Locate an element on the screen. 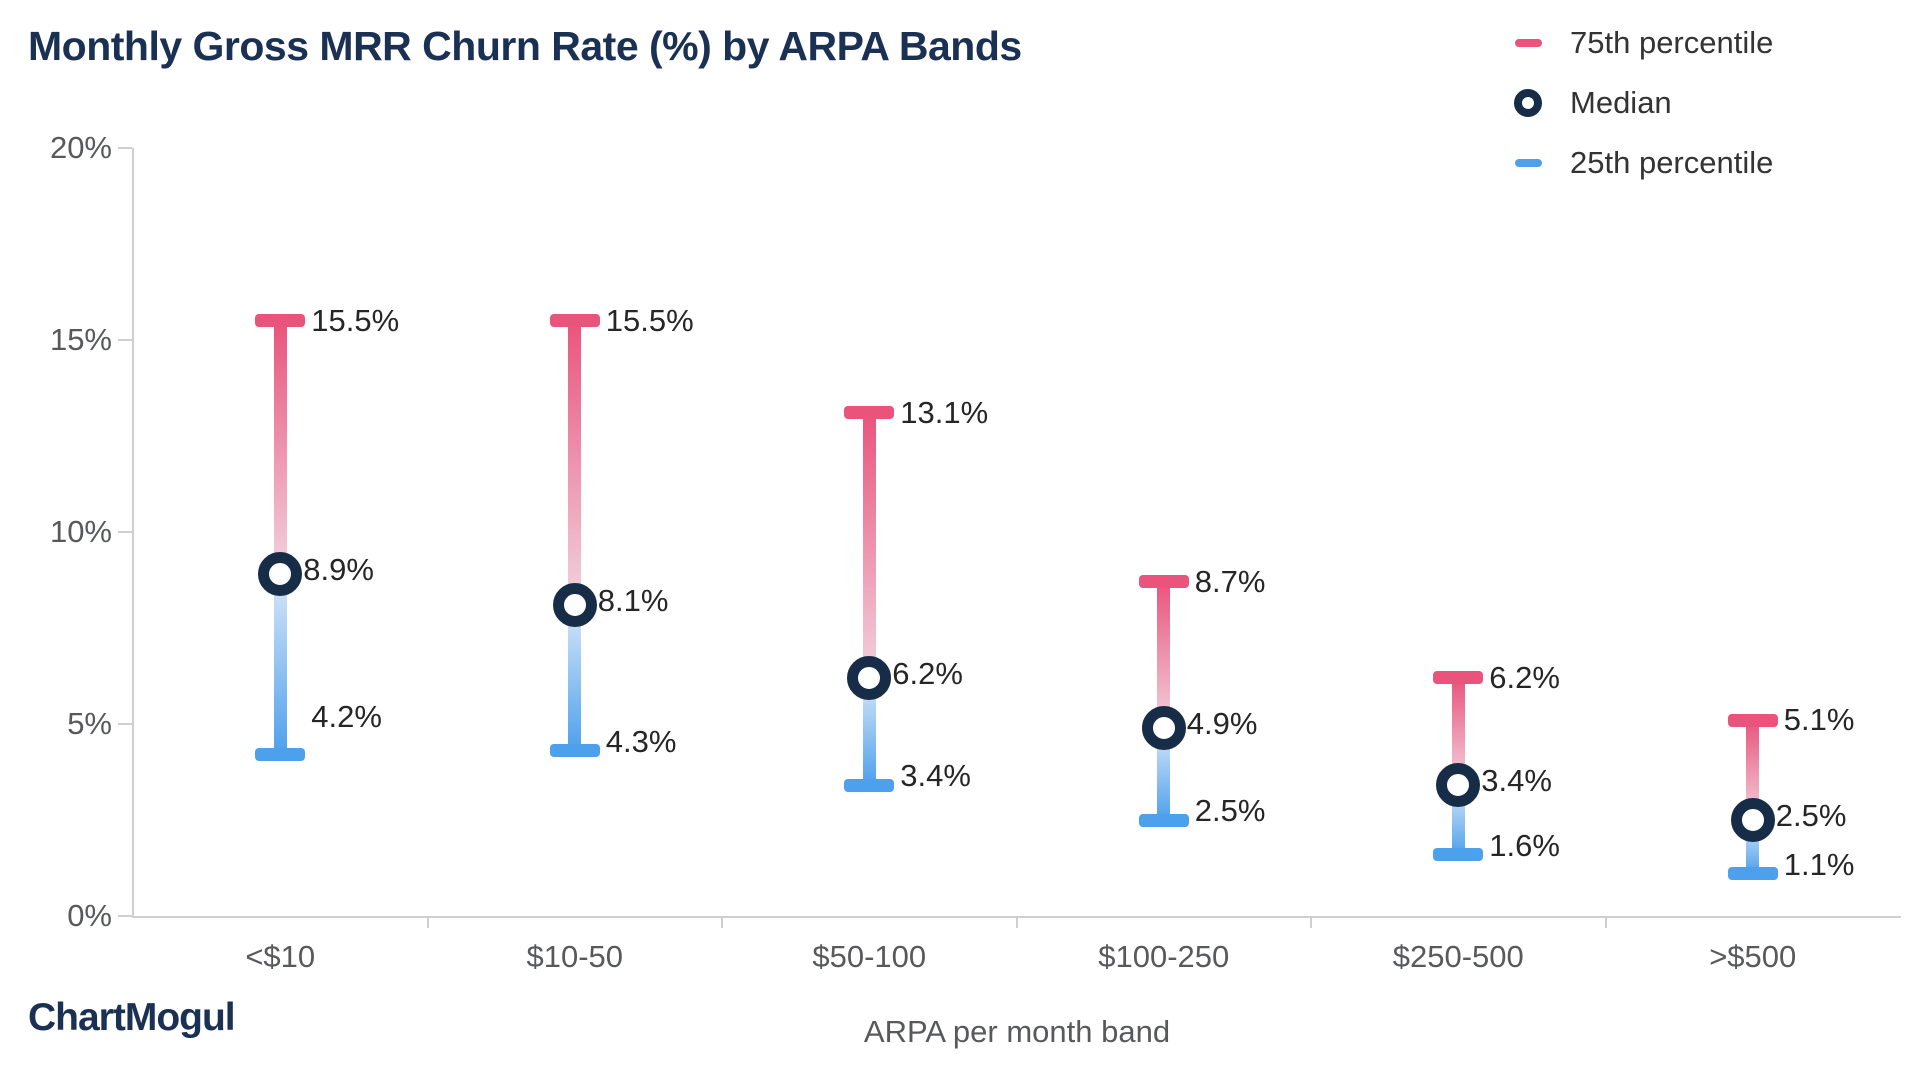  percentile-25-label: 1.6% is located at coordinates (1524, 845).